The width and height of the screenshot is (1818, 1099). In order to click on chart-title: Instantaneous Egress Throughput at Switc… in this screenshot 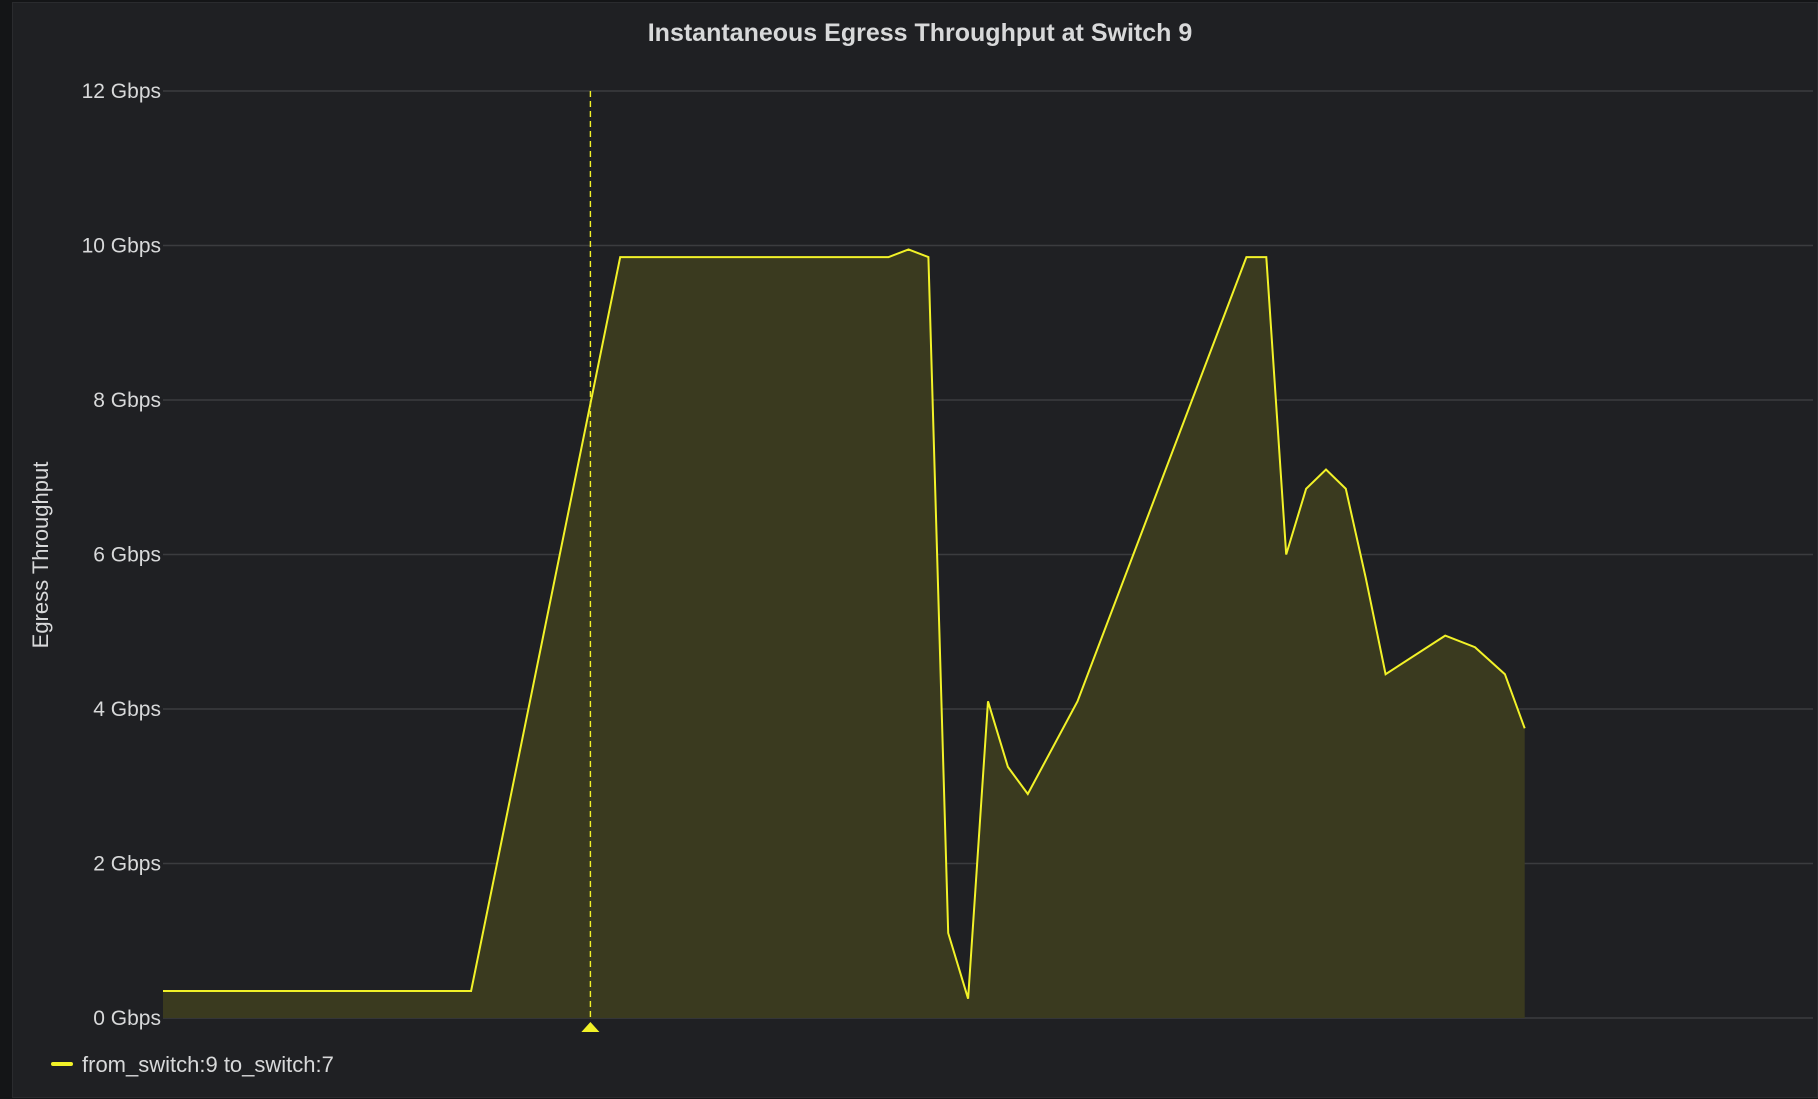, I will do `click(920, 33)`.